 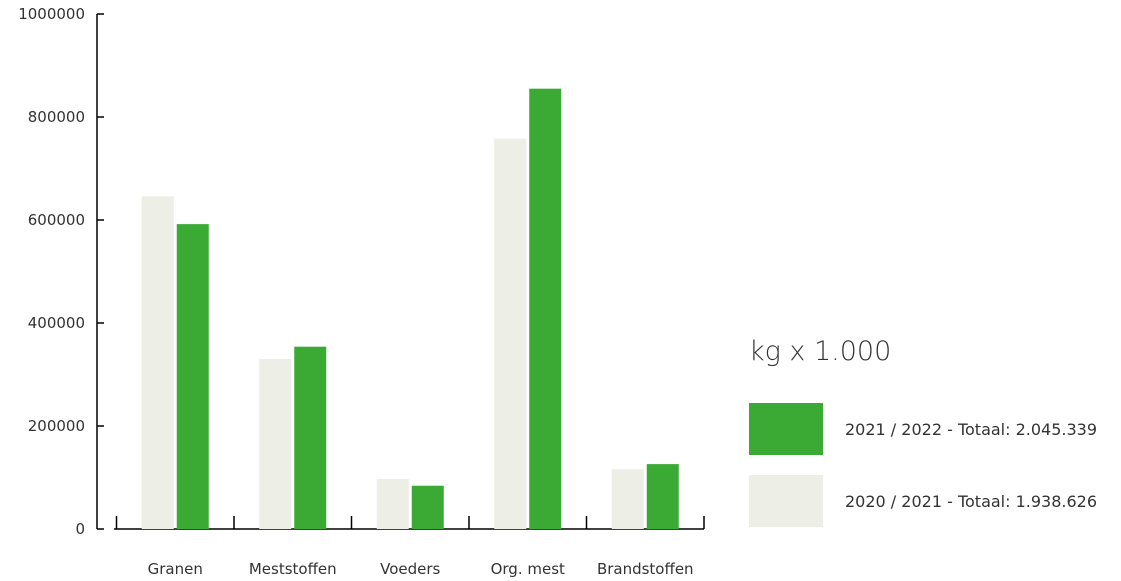 What do you see at coordinates (51, 14) in the screenshot?
I see `y-tick-label: 1000000` at bounding box center [51, 14].